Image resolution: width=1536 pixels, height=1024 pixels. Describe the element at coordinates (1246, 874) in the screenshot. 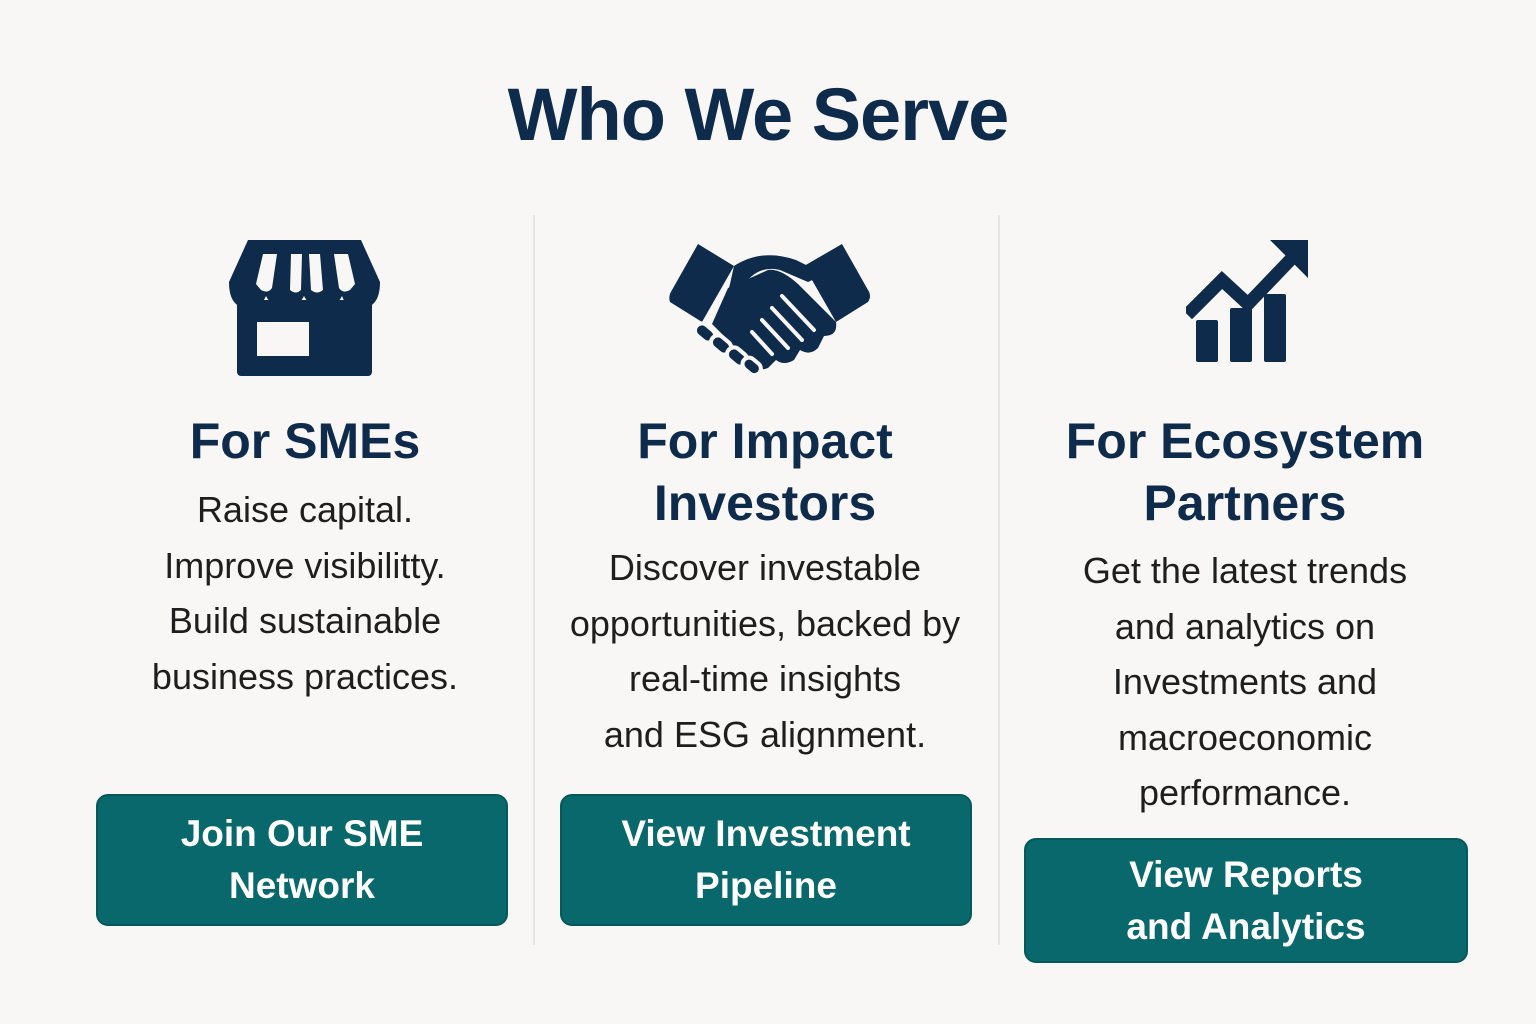

I see `button-label-line: View Reports` at that location.